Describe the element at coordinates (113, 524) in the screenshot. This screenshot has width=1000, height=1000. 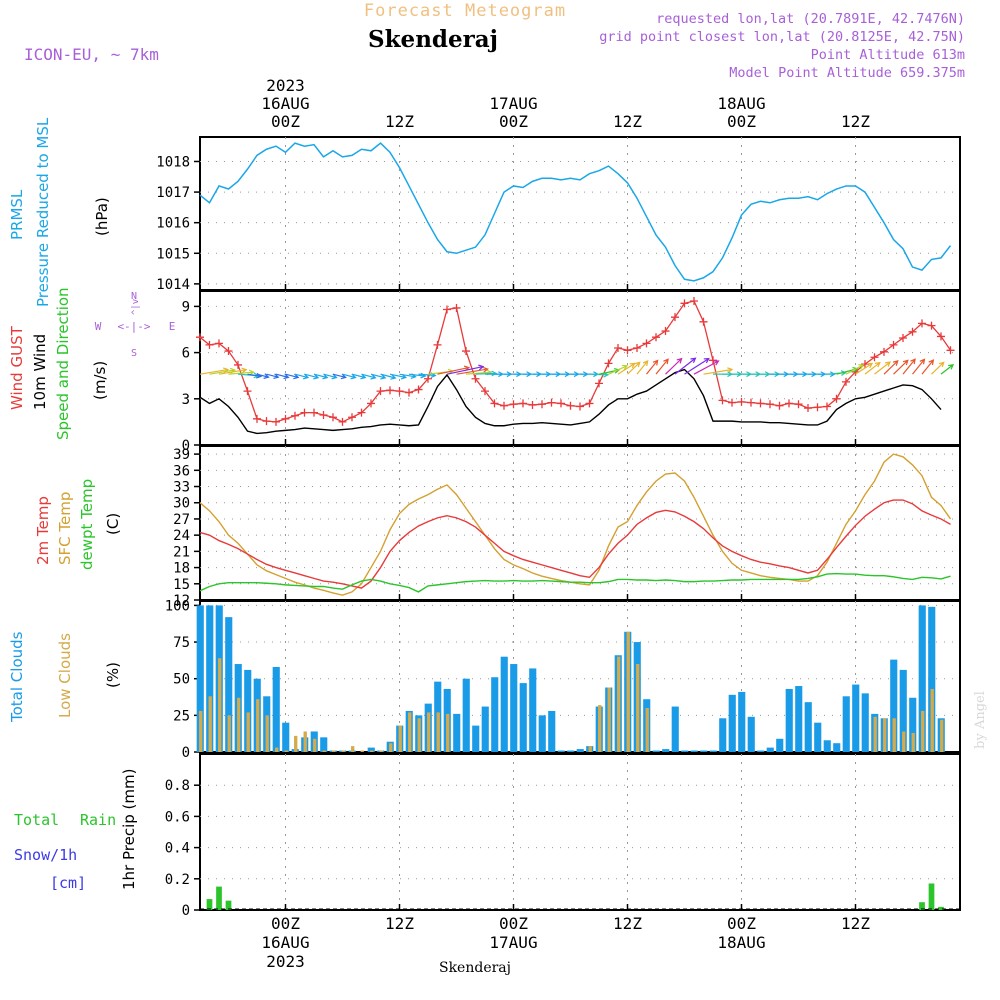
I see `temp-unit: (C)` at that location.